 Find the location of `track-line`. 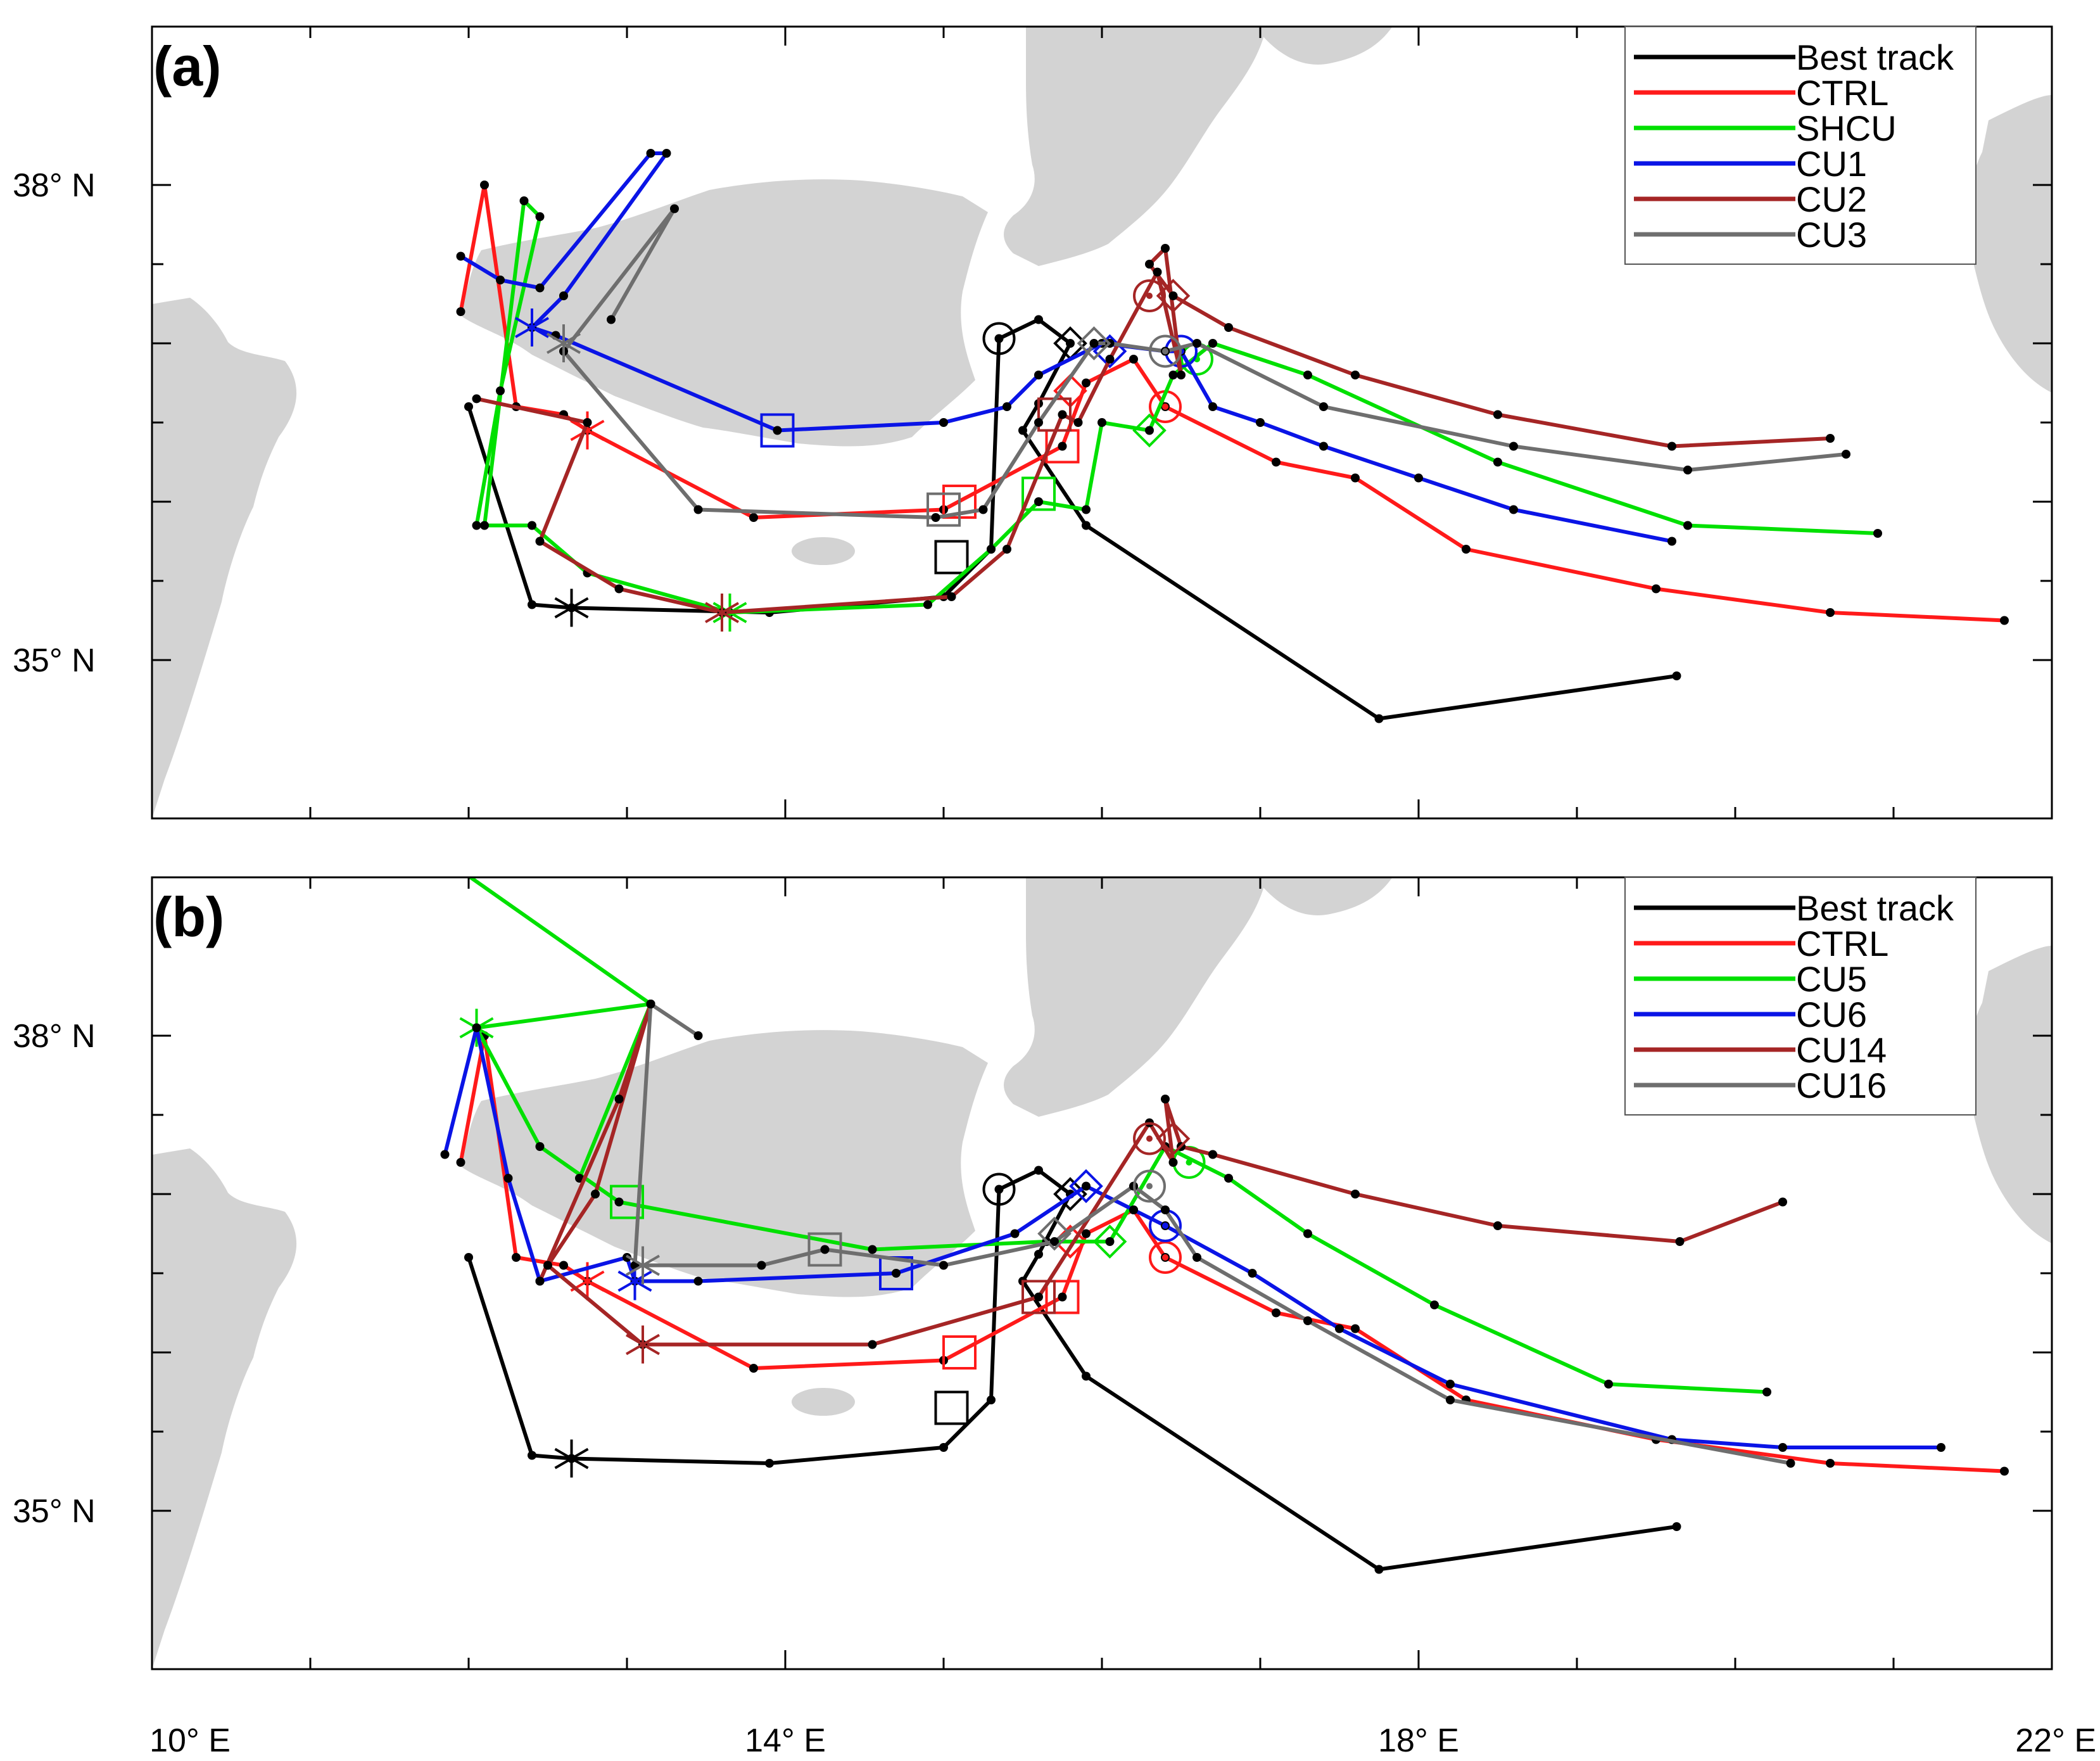

track-line is located at coordinates (1072, 1370).